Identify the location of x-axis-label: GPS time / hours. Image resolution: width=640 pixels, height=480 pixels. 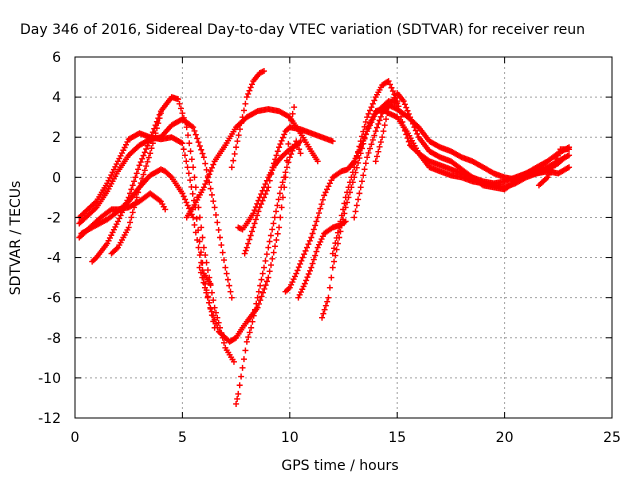
(339, 466).